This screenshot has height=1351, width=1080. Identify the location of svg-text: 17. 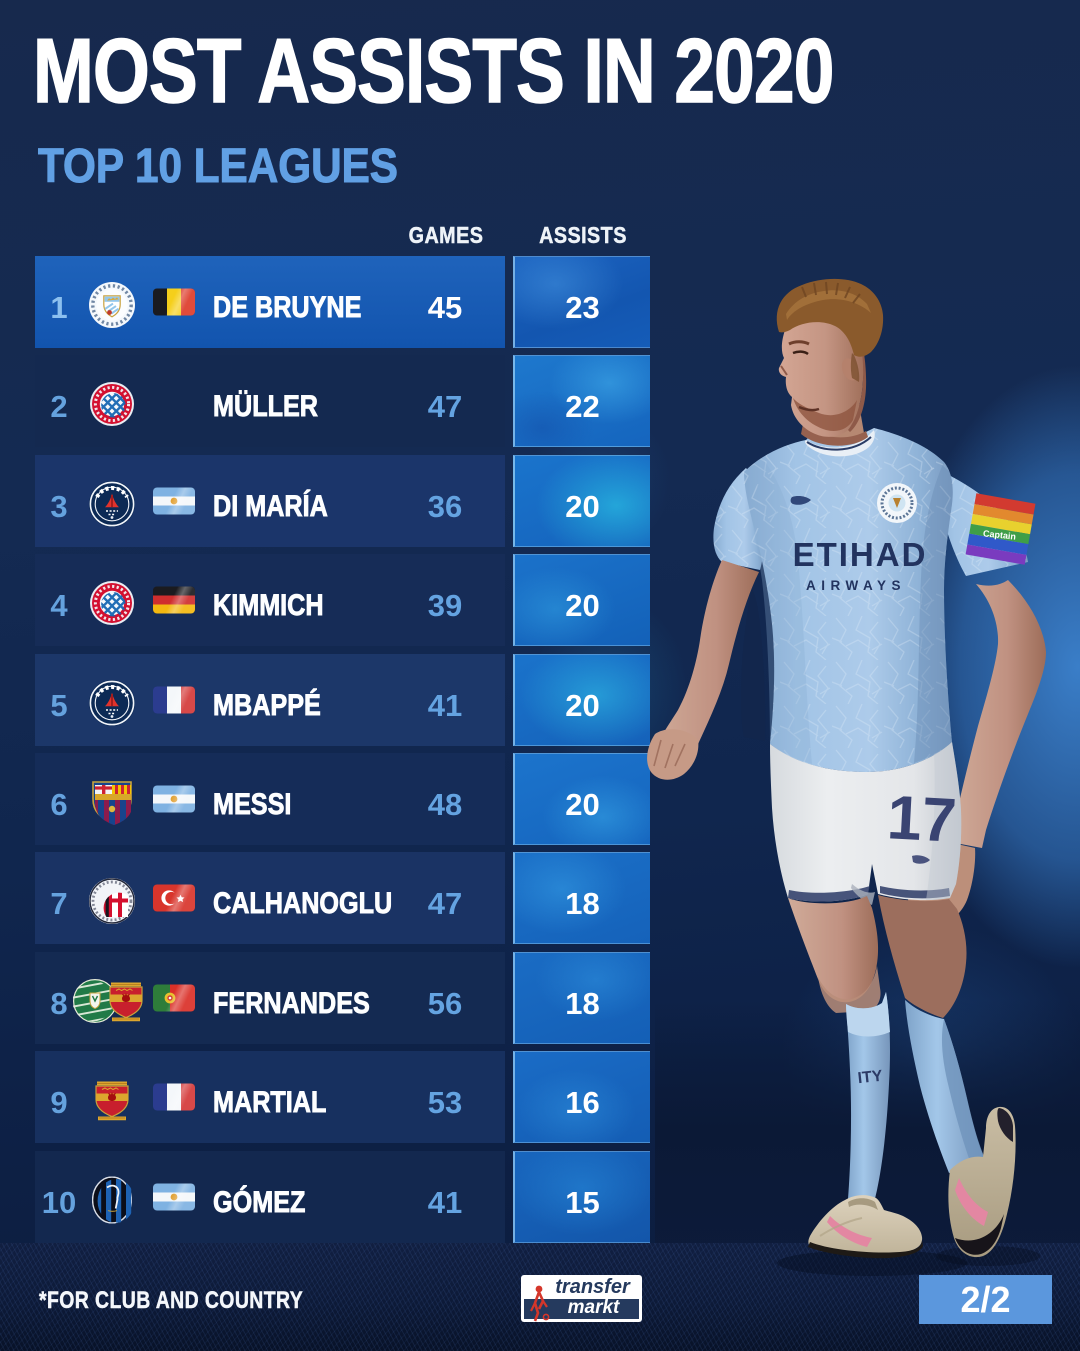
(922, 819).